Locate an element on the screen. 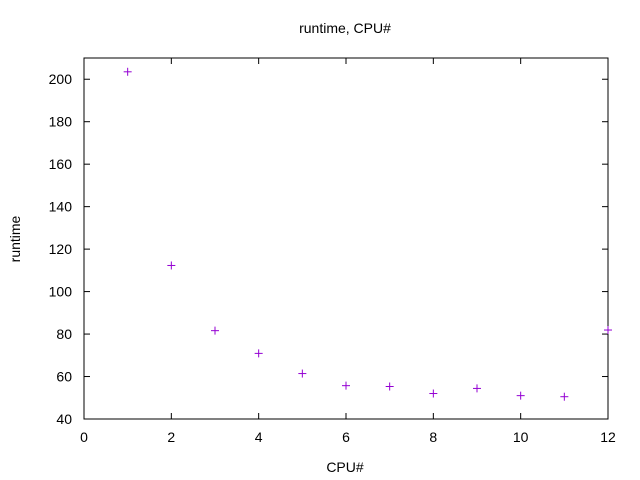  x-tick-label: 0 is located at coordinates (84, 437).